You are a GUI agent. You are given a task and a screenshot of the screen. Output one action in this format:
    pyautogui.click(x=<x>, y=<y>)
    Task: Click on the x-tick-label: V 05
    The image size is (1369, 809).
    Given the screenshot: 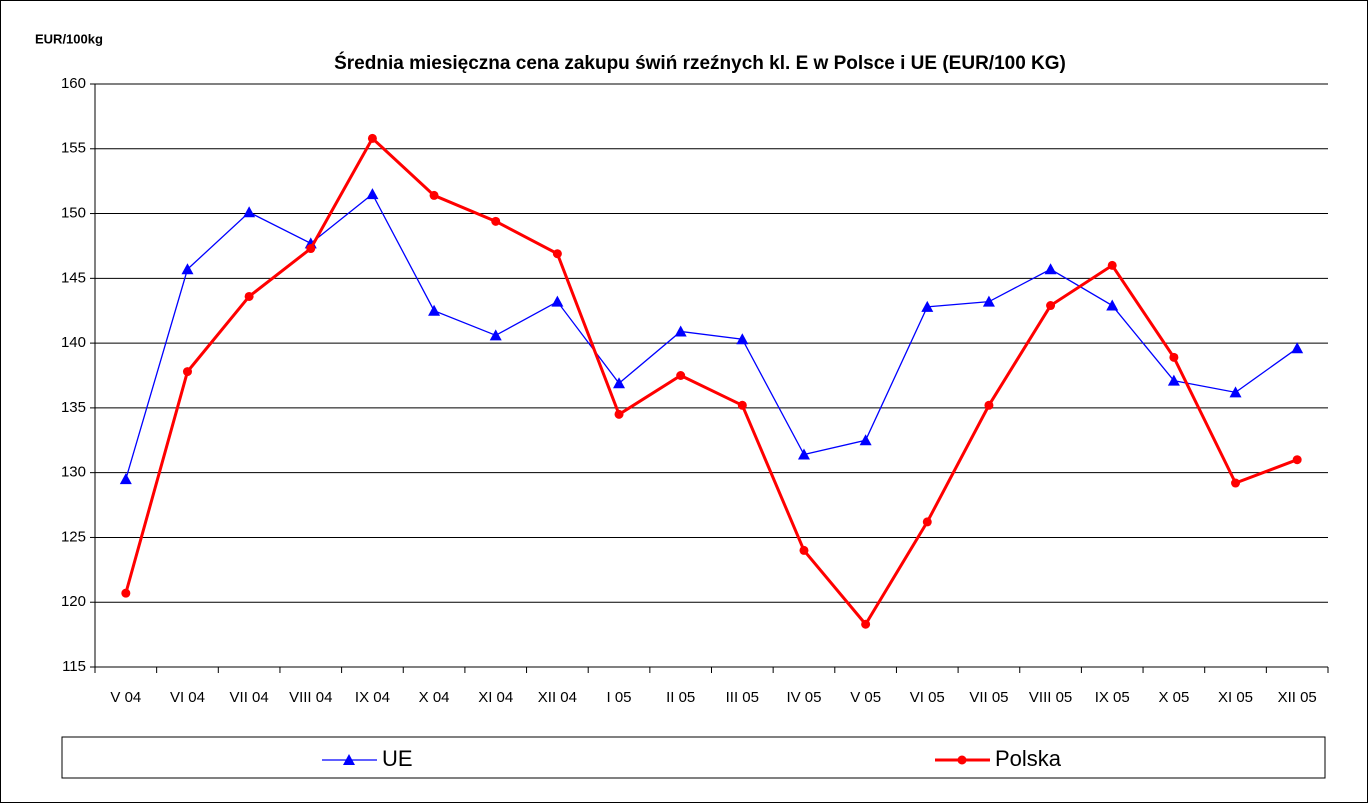 What is the action you would take?
    pyautogui.click(x=865, y=697)
    